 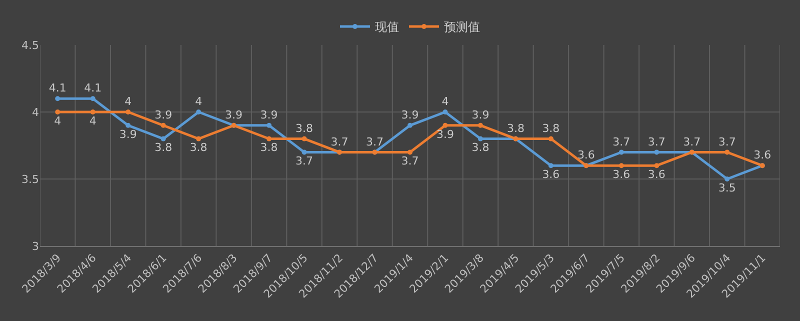 I want to click on y-tick-label: 3, so click(x=35, y=246).